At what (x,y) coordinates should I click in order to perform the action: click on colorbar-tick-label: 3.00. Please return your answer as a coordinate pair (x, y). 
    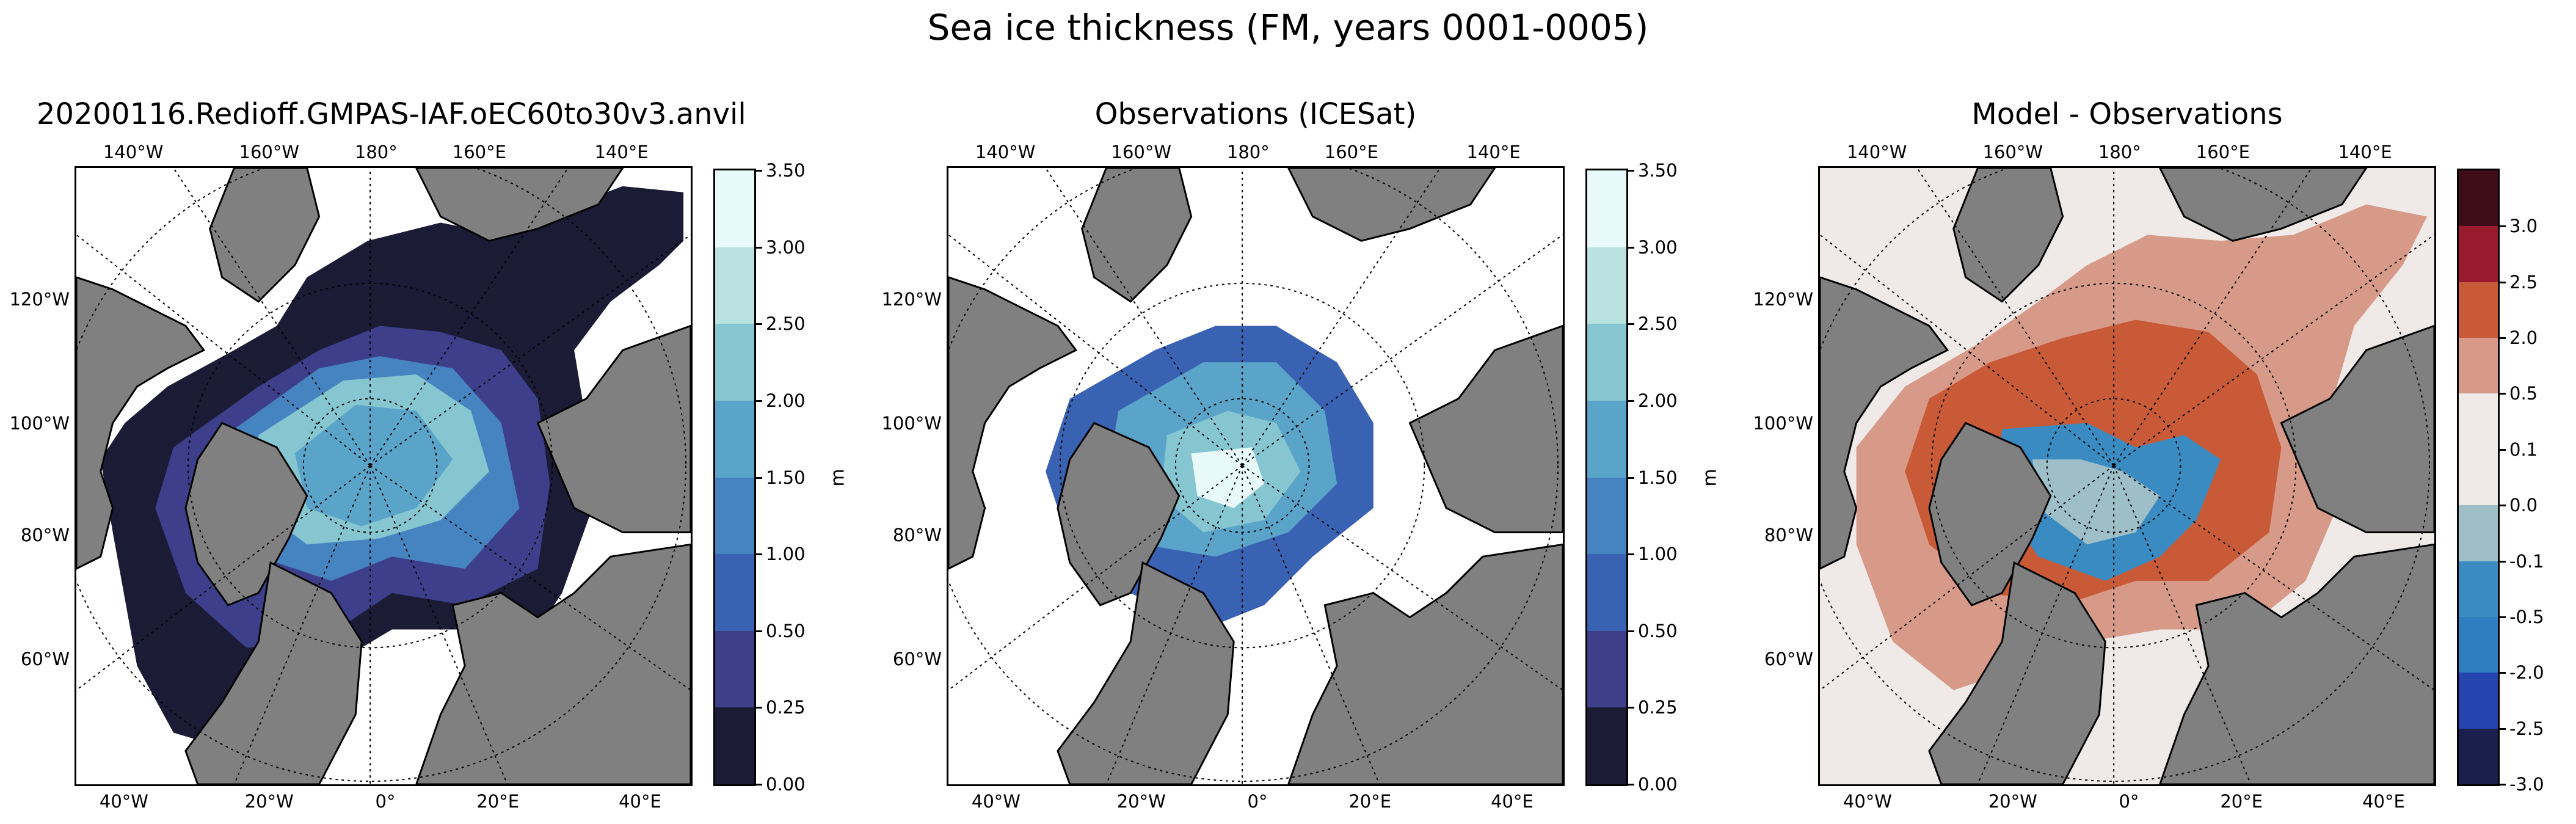
    Looking at the image, I should click on (786, 247).